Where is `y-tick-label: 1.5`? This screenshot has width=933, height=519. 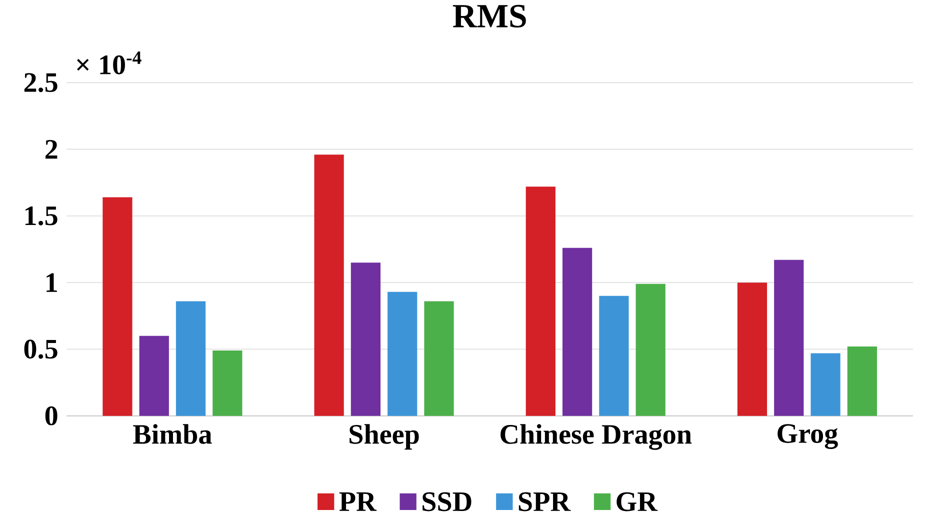 y-tick-label: 1.5 is located at coordinates (41, 216).